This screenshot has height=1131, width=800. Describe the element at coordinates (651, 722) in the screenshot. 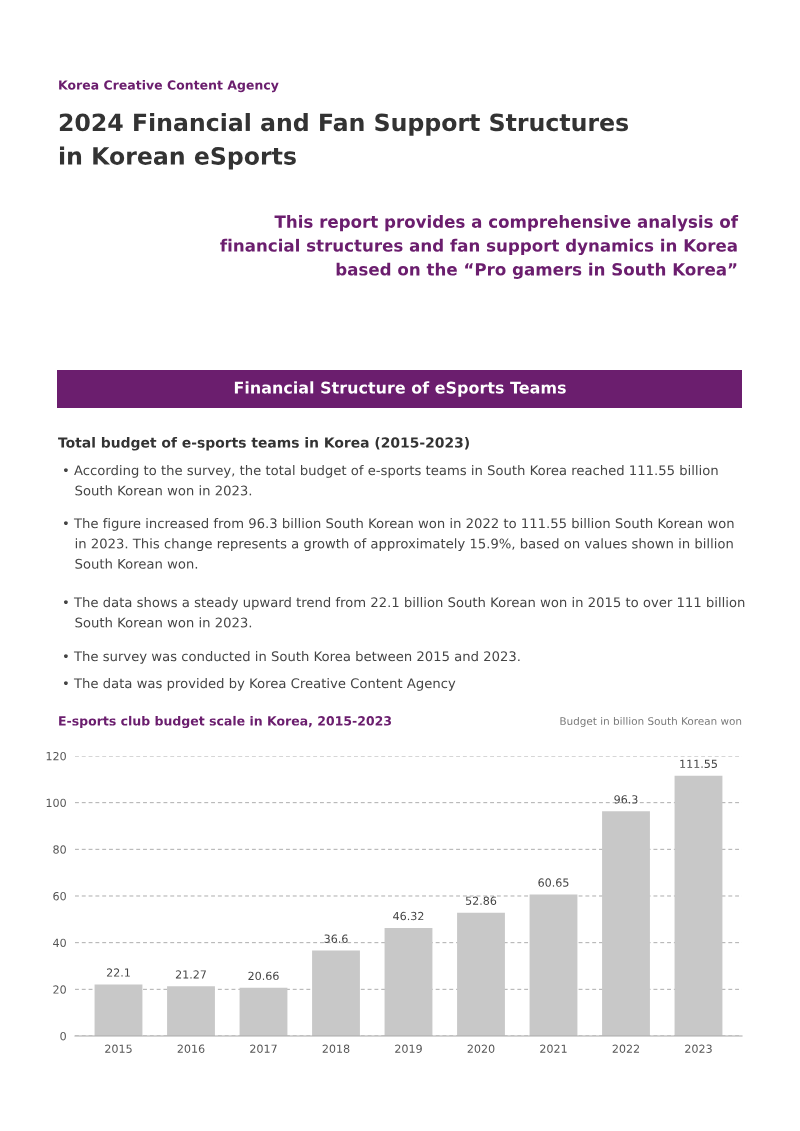

I see `y-axis-title: Budget in billion South Korean won` at that location.